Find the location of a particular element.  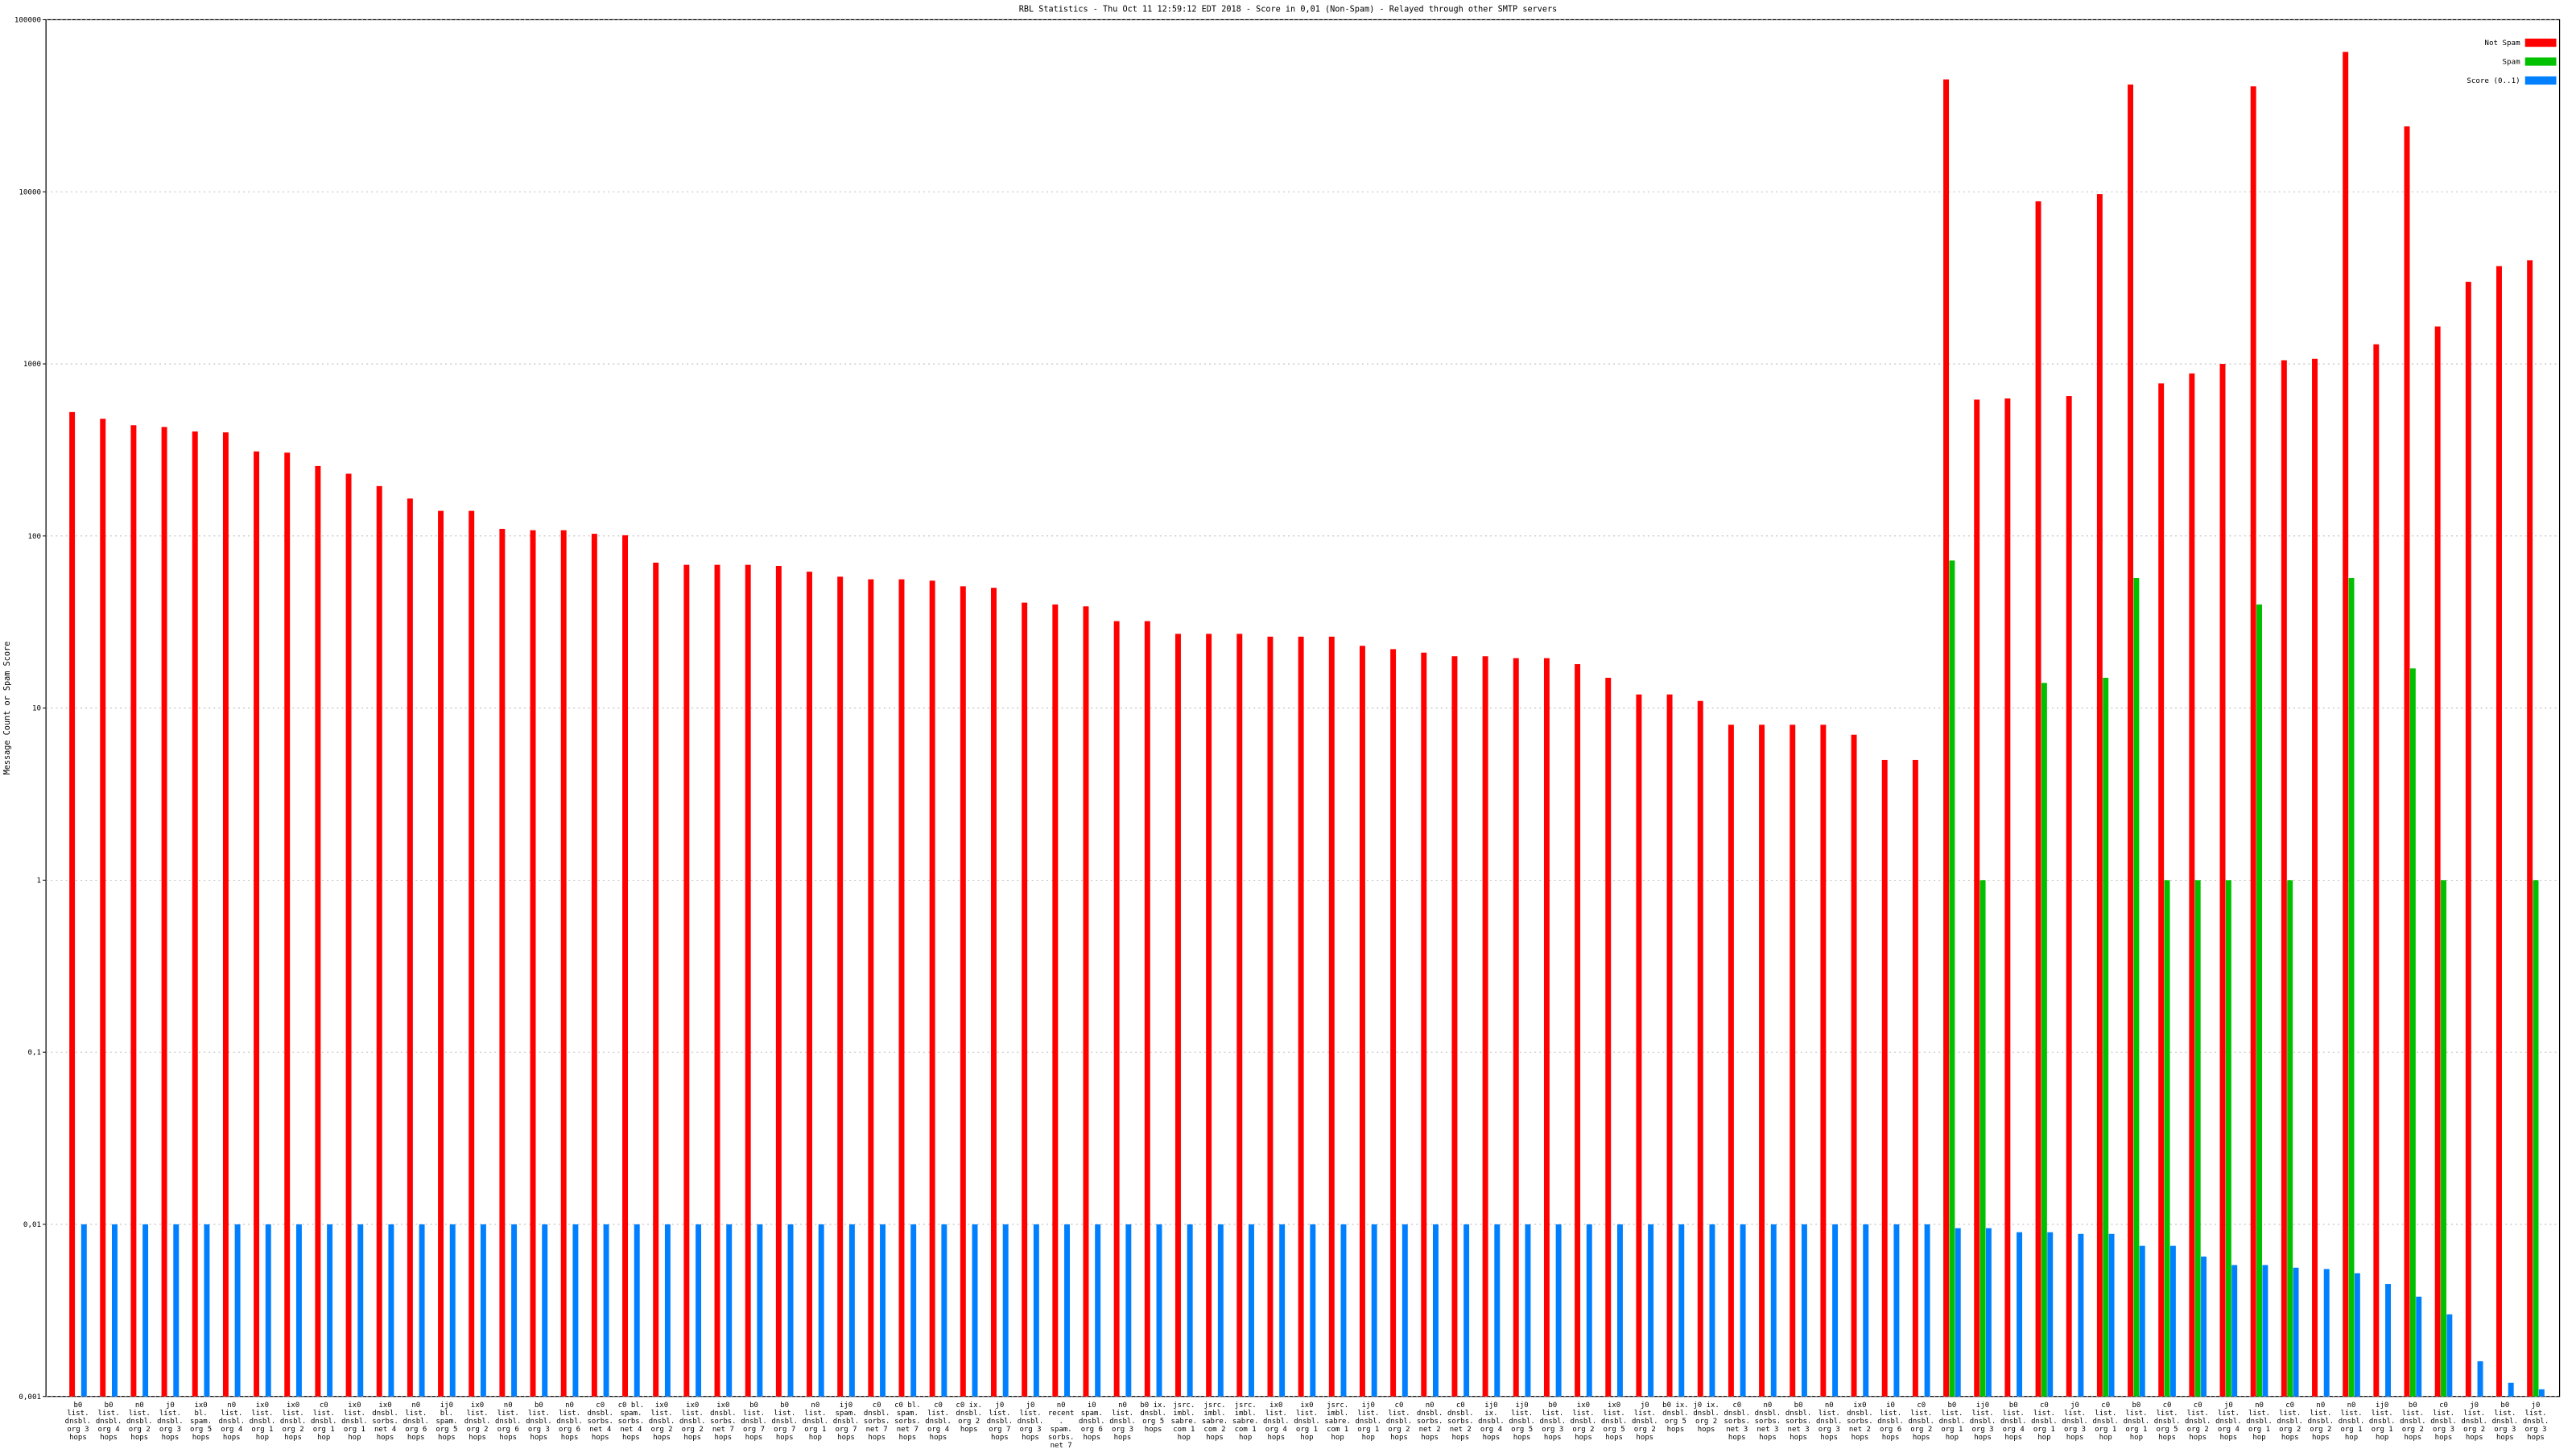

x-tick-label: b0 list. dnsbl. org 1 hop is located at coordinates (2136, 1421).